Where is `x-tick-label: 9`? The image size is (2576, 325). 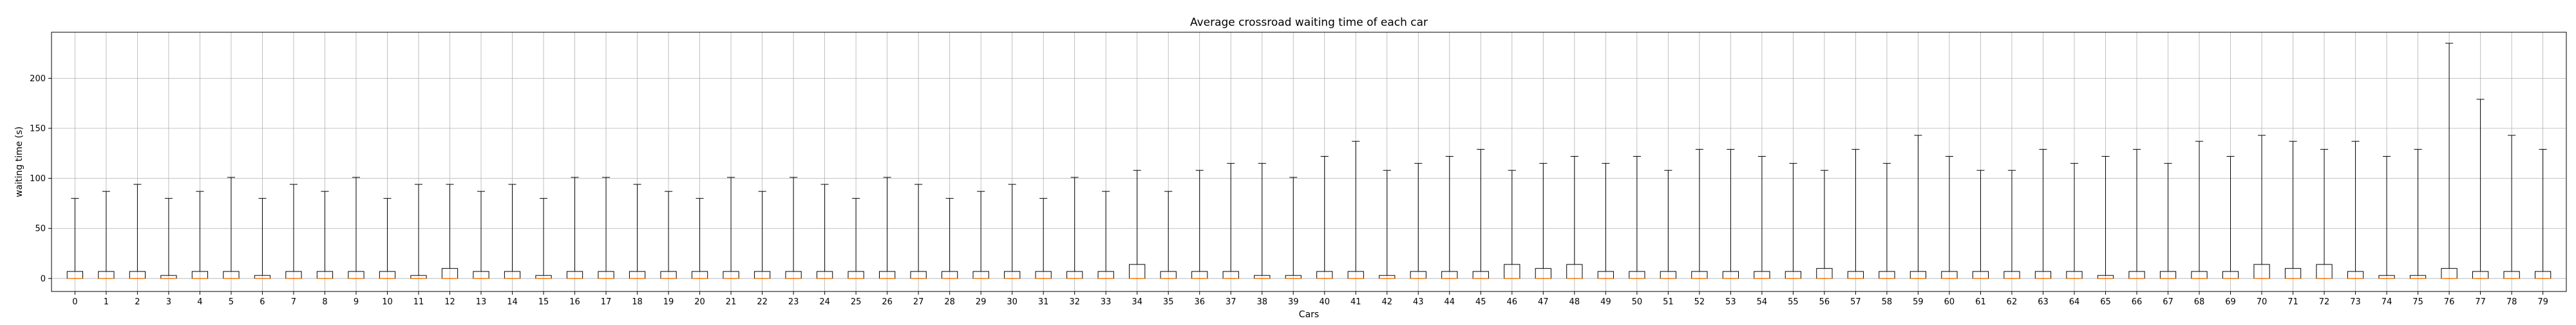 x-tick-label: 9 is located at coordinates (356, 302).